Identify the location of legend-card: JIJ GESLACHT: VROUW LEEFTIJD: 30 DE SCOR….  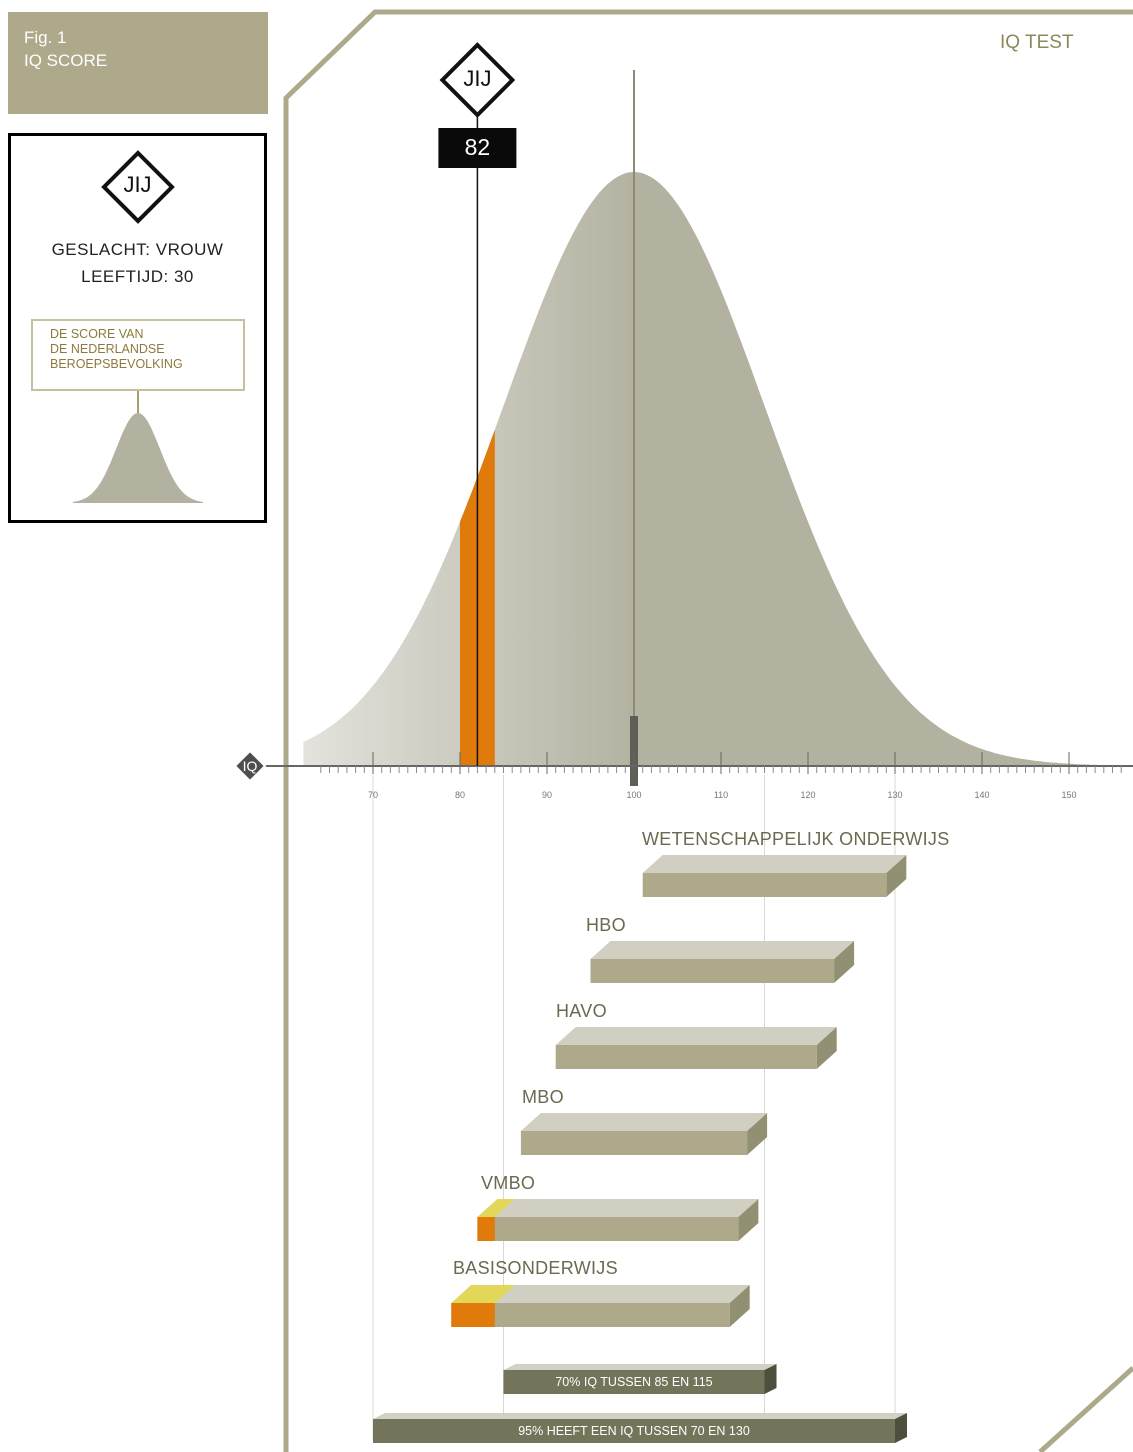
(137, 328).